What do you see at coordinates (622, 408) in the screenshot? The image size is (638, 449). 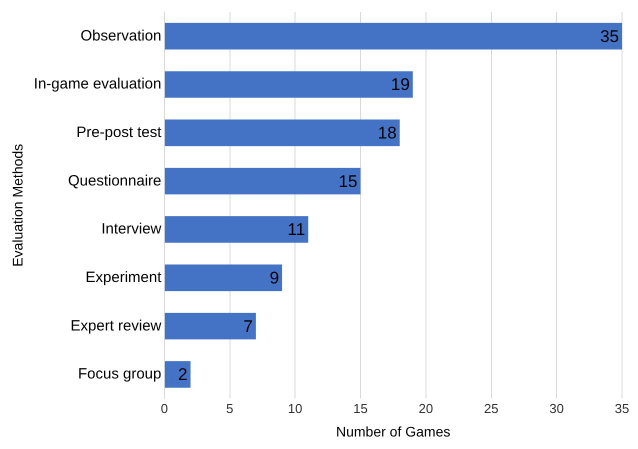 I see `x-tick-label: 35` at bounding box center [622, 408].